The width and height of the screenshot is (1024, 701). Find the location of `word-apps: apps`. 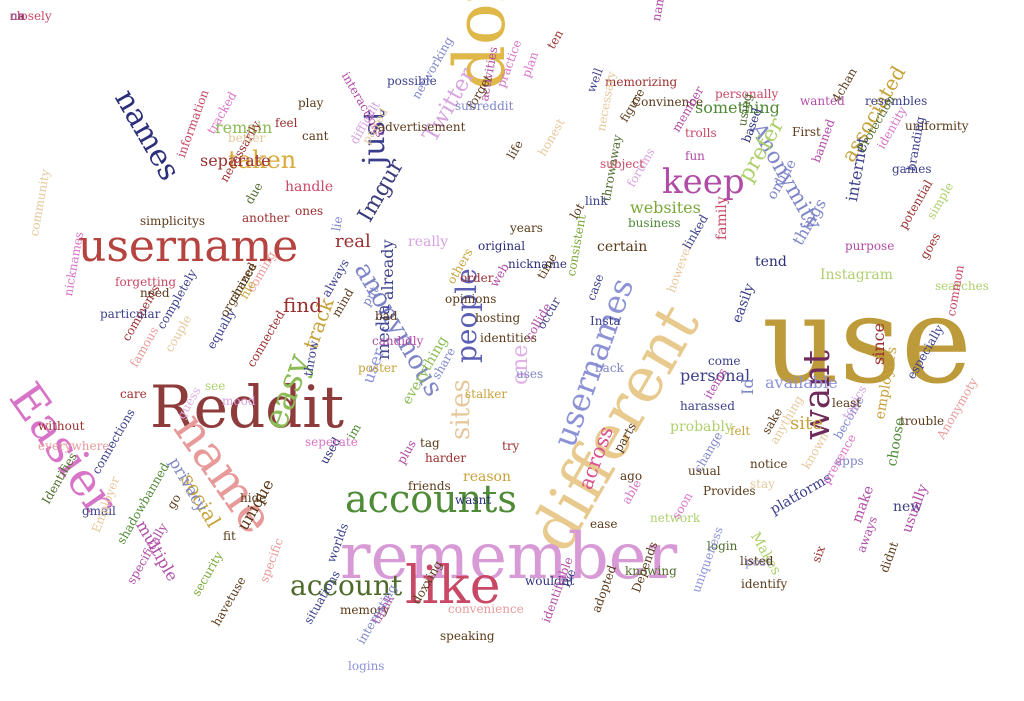

word-apps: apps is located at coordinates (849, 461).